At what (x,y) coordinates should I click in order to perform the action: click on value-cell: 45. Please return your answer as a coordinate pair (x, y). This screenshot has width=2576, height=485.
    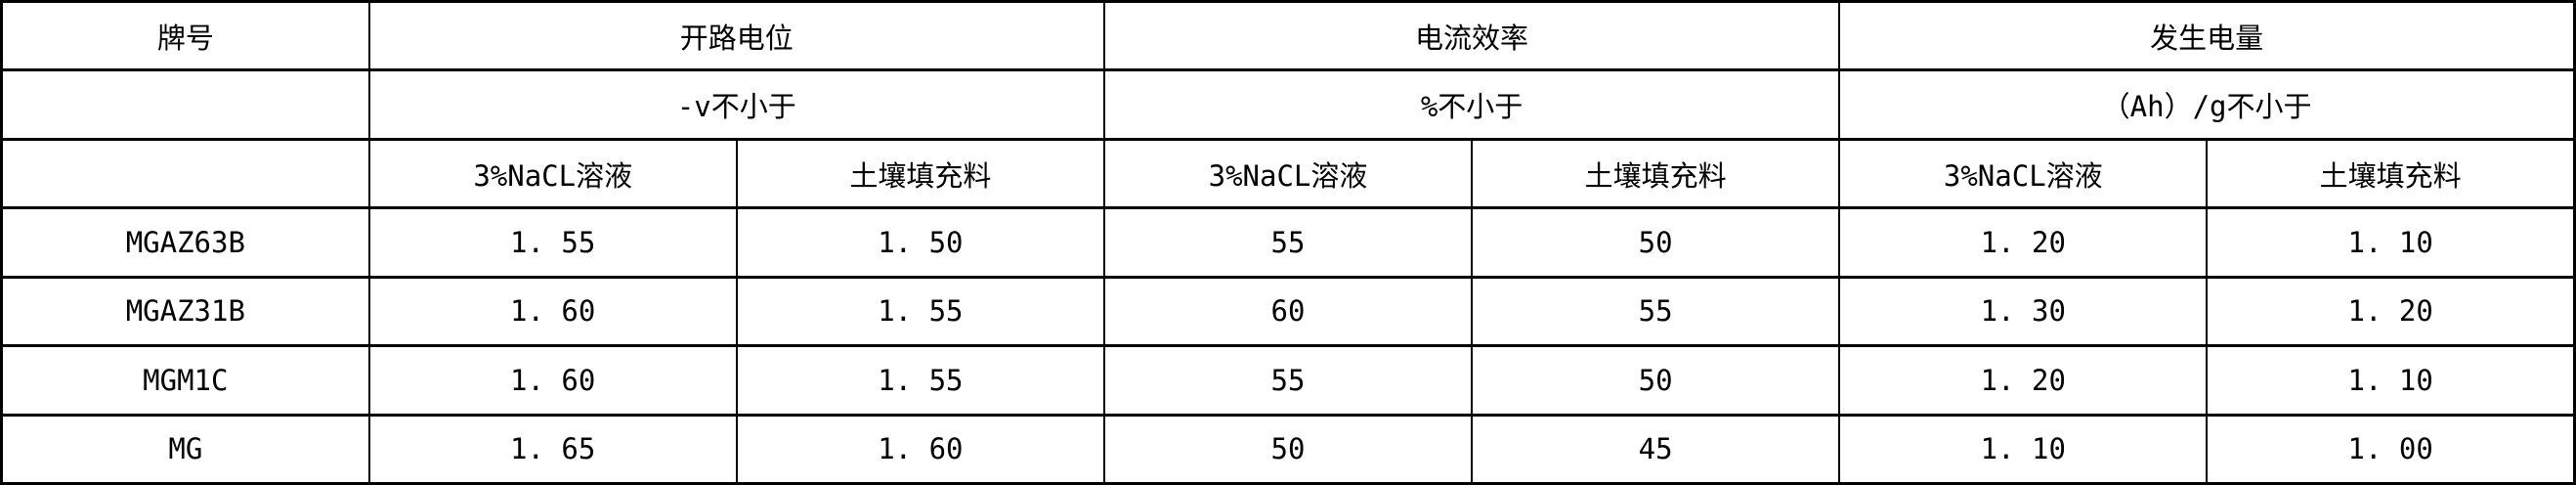
    Looking at the image, I should click on (1656, 449).